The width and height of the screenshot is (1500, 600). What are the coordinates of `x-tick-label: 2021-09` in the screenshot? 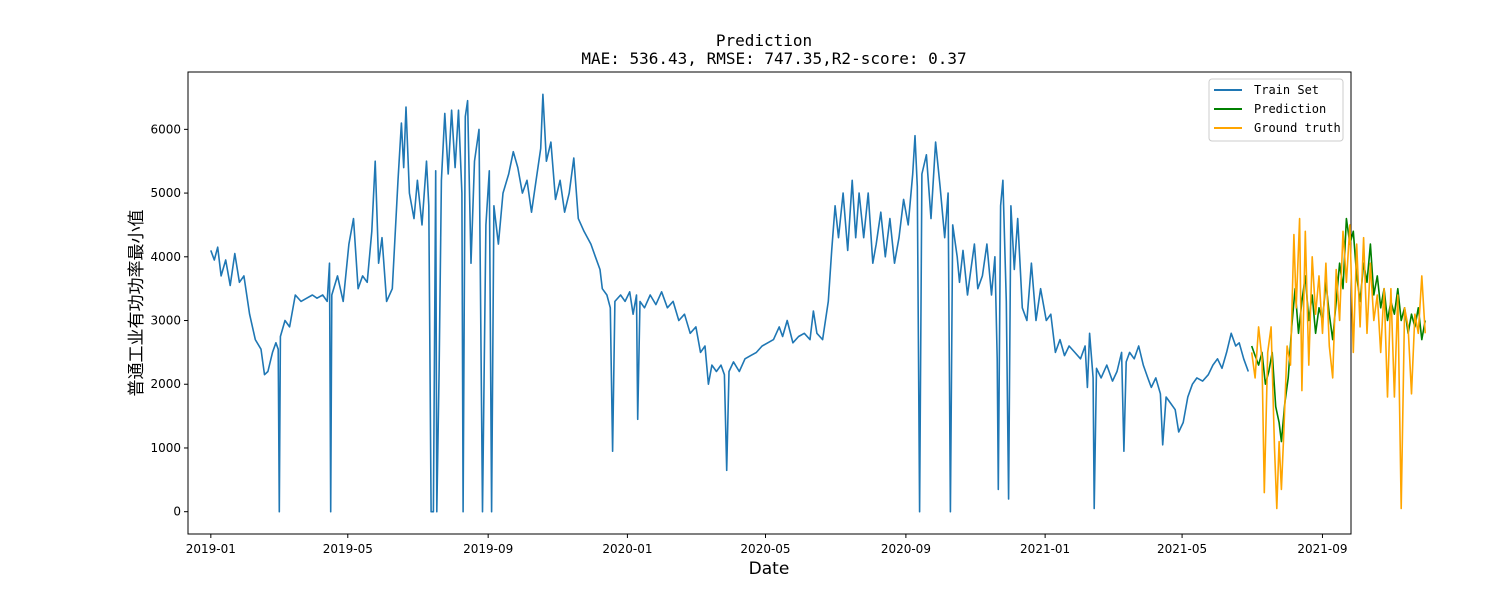 It's located at (1322, 549).